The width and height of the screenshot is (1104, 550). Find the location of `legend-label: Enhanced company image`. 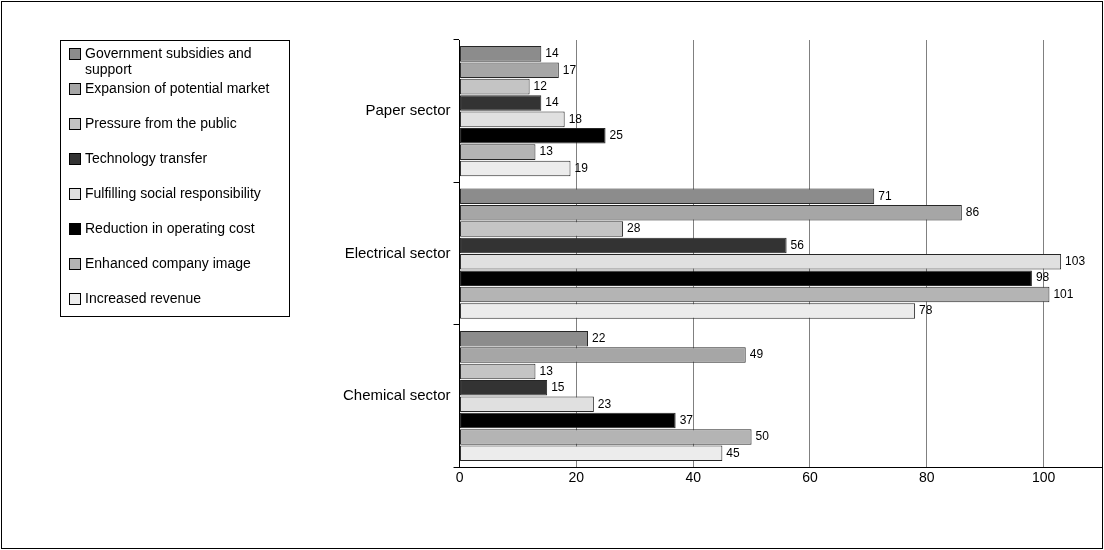

legend-label: Enhanced company image is located at coordinates (168, 263).